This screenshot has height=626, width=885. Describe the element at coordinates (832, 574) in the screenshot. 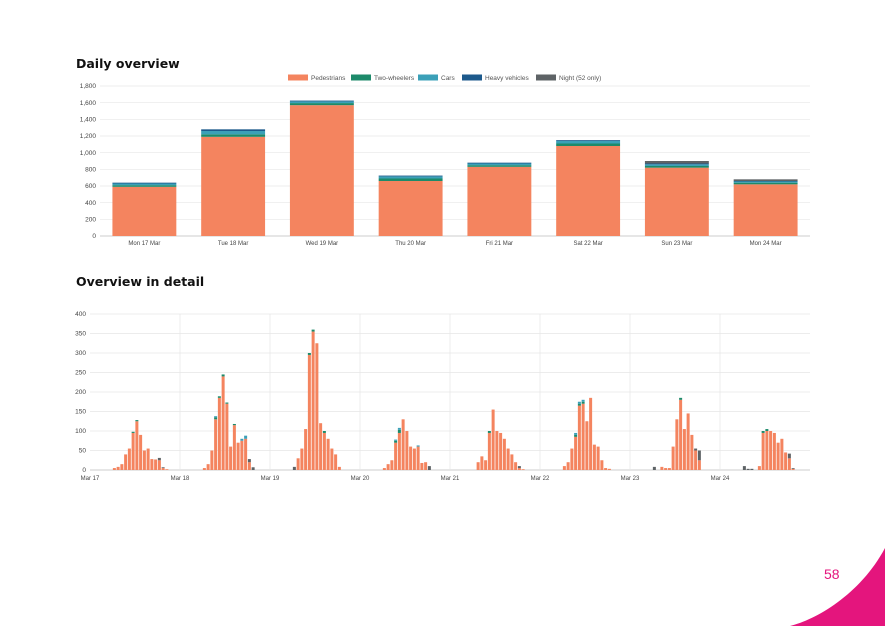

I see `page-number: 58` at that location.